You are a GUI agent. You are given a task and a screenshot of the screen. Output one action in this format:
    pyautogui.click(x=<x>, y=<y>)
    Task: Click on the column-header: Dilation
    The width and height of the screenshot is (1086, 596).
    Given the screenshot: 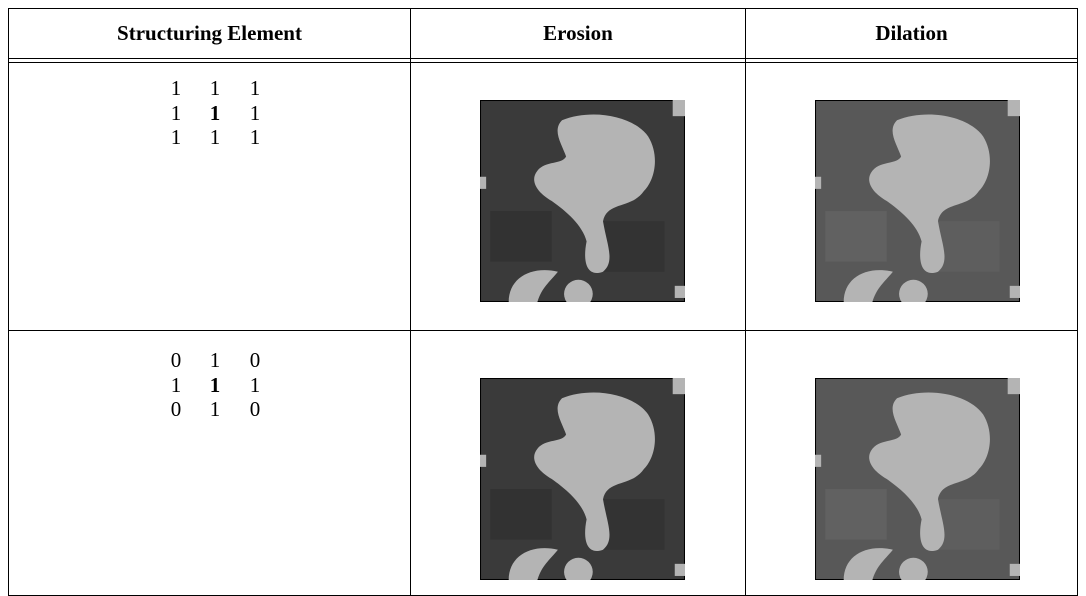 What is the action you would take?
    pyautogui.click(x=911, y=33)
    